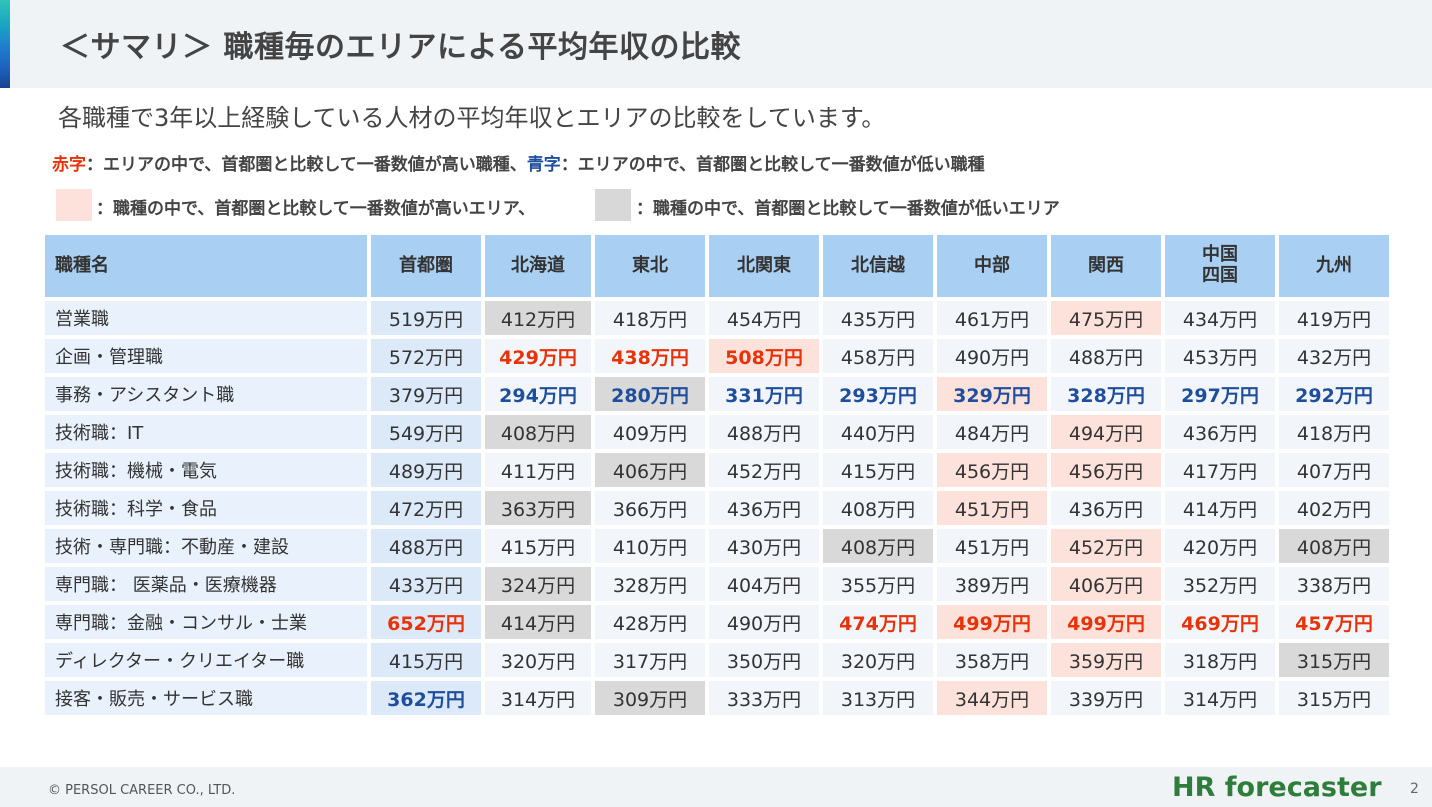  What do you see at coordinates (1334, 394) in the screenshot?
I see `salary-cell: 292万円` at bounding box center [1334, 394].